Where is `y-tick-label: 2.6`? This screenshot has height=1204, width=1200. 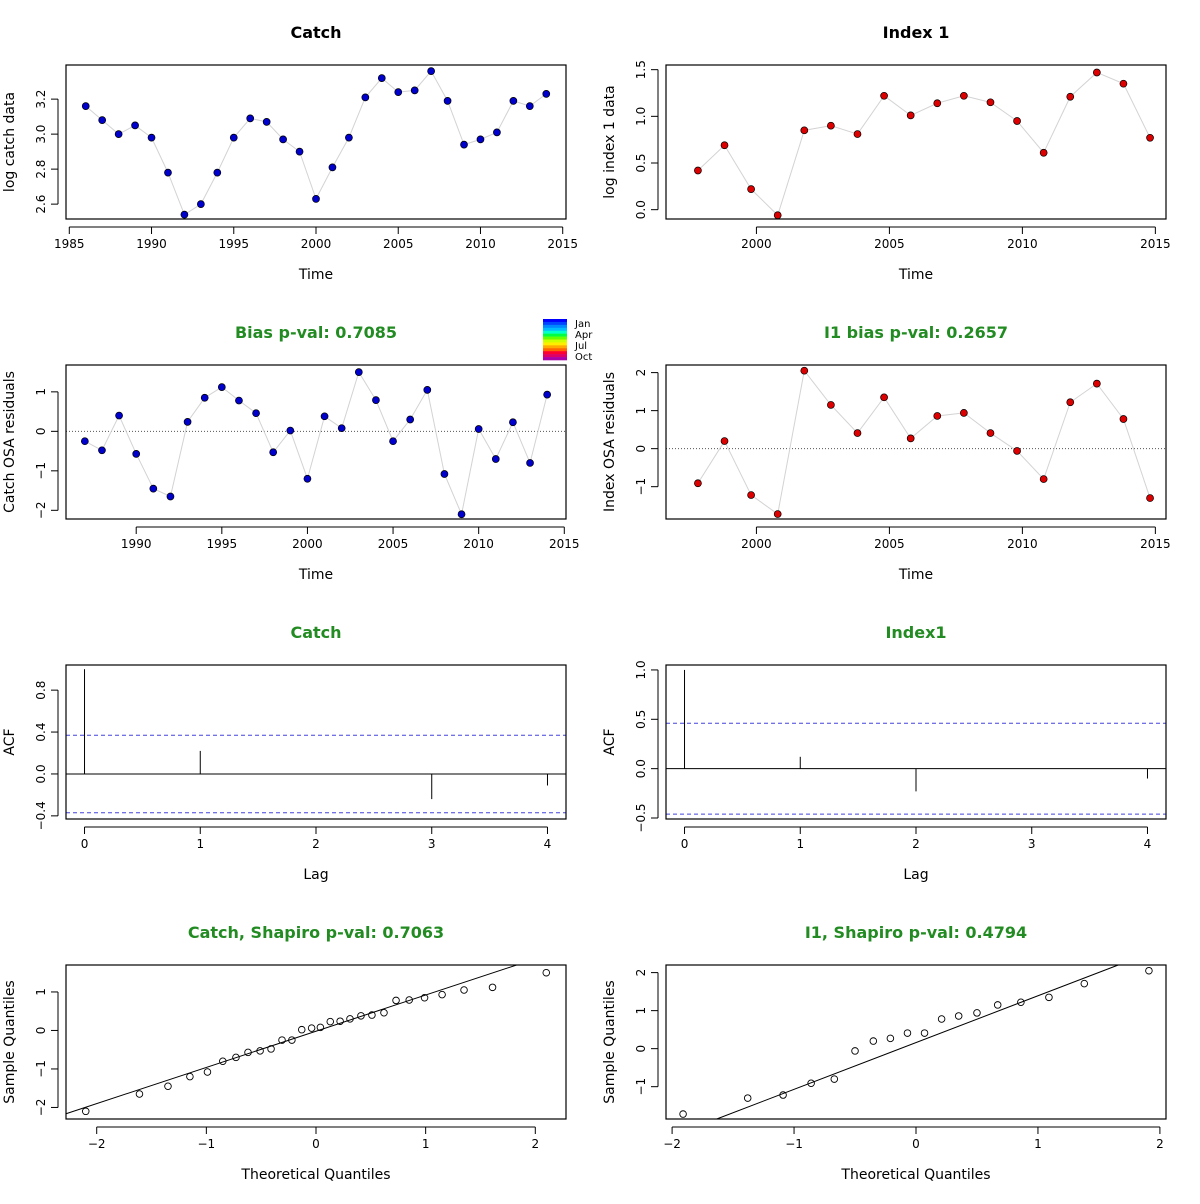
y-tick-label: 2.6 is located at coordinates (41, 204).